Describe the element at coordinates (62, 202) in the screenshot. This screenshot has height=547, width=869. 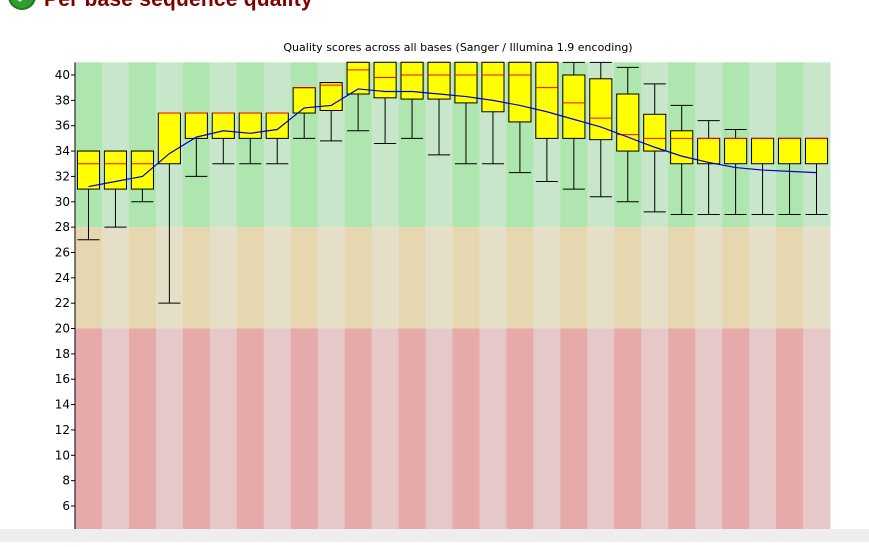
I see `y-tick-label: 30` at that location.